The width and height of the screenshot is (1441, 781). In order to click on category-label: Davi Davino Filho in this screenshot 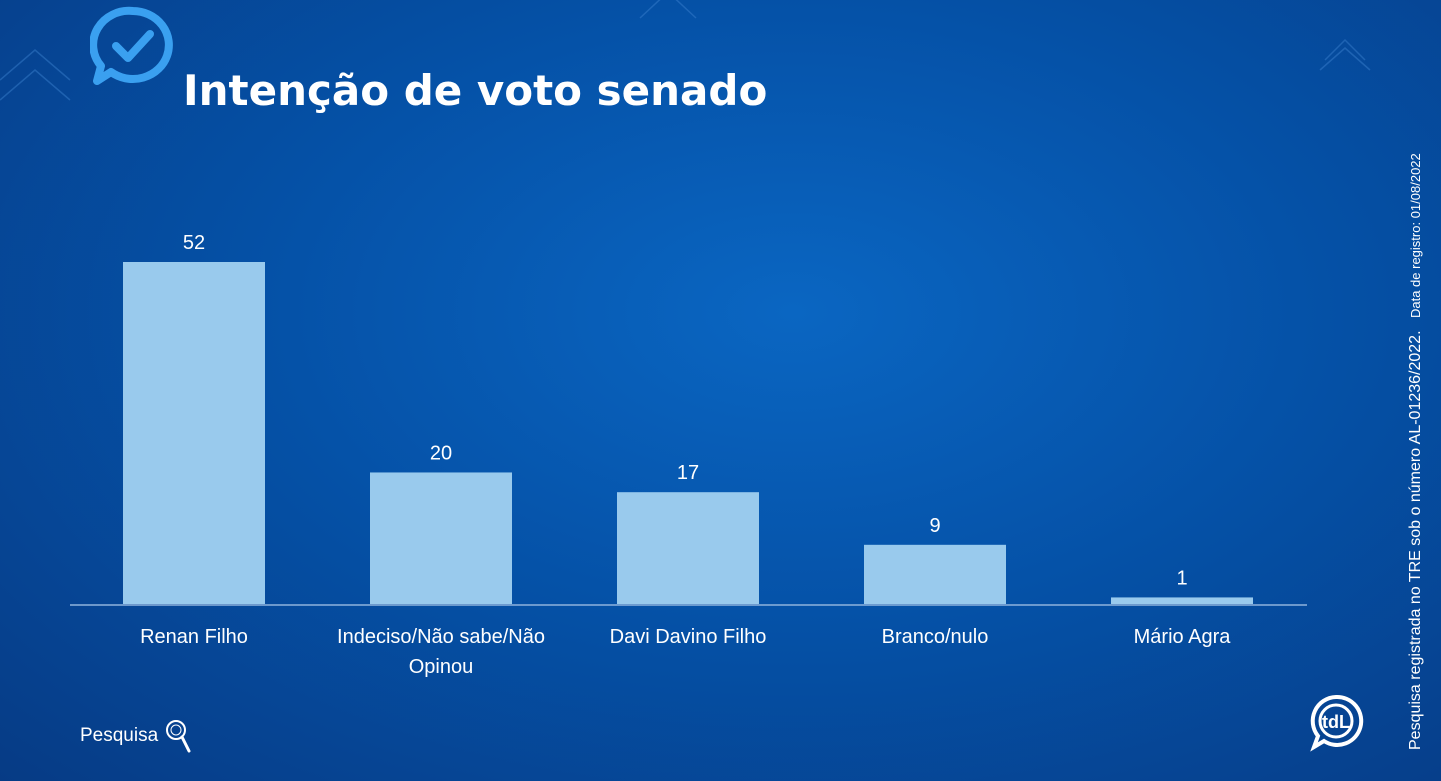, I will do `click(688, 637)`.